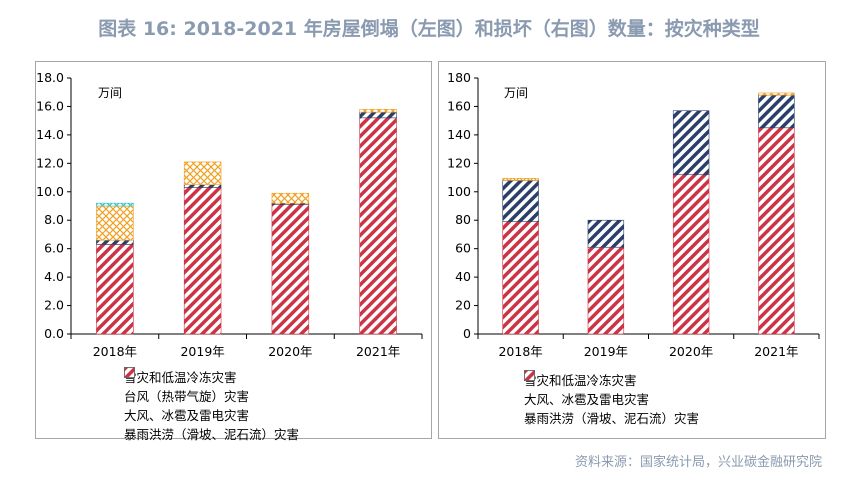  I want to click on y-tick-label: 10.0, so click(50, 191).